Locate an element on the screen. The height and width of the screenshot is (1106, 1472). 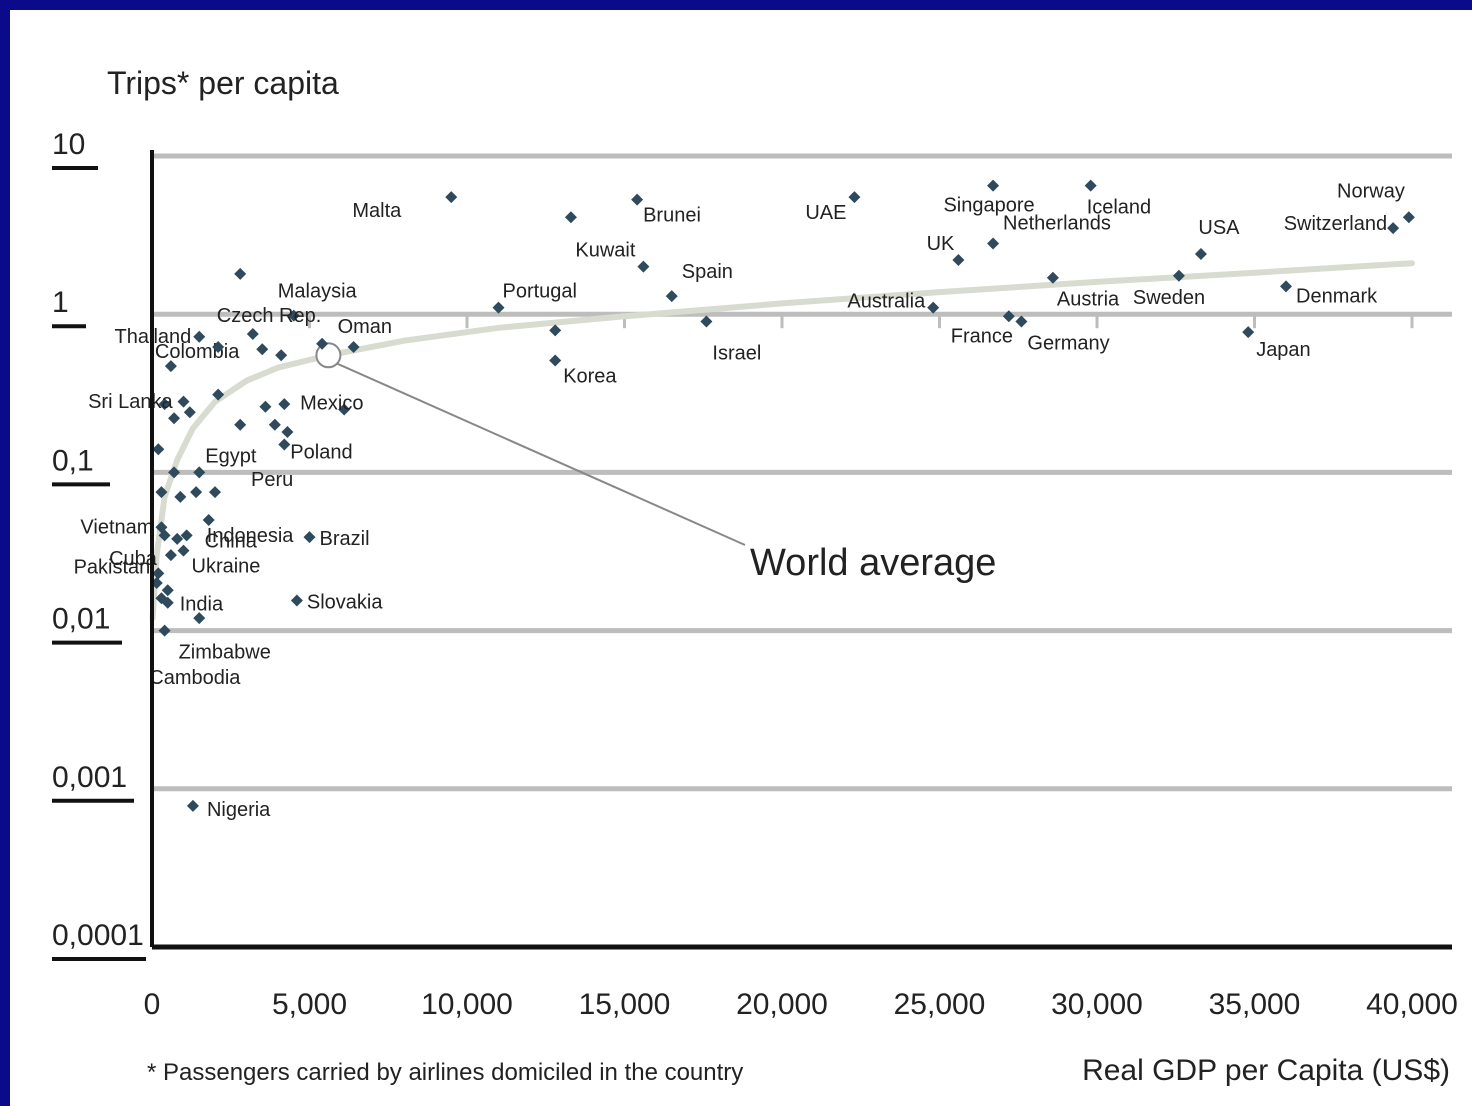
data-point-label: Mexico is located at coordinates (331, 403).